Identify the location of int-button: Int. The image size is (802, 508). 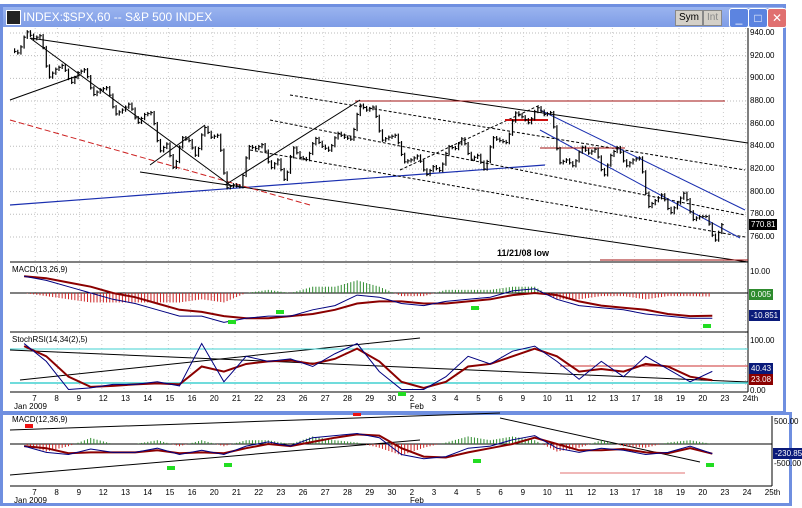
(713, 18).